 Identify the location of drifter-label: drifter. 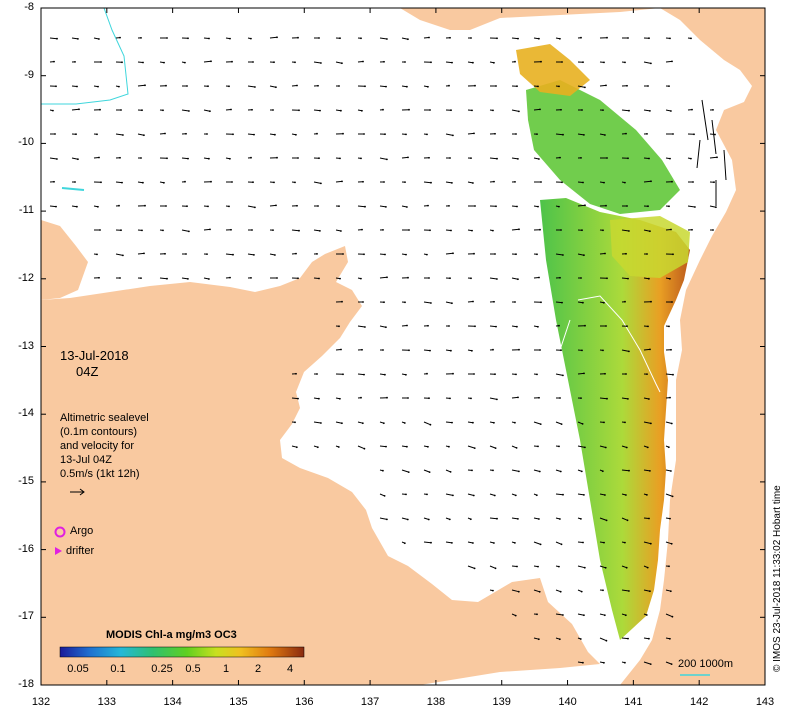
(80, 551).